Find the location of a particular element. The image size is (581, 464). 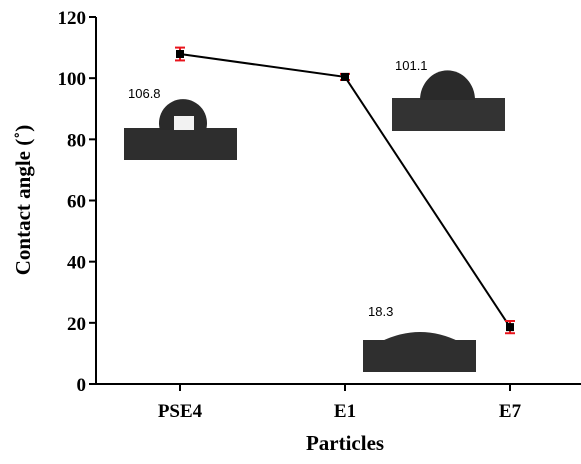

y-tick-label: 80 is located at coordinates (76, 140).